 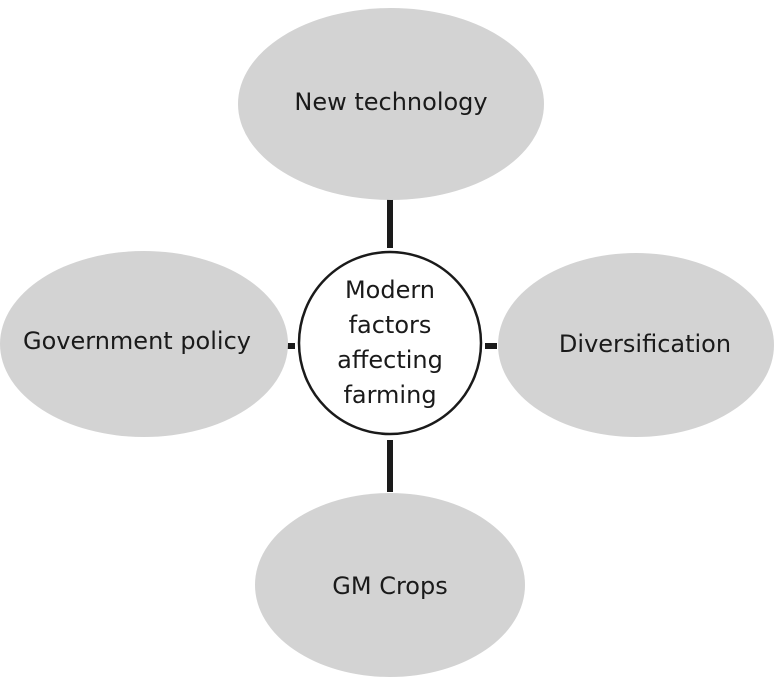 I want to click on node-label: GM Crops, so click(x=389, y=586).